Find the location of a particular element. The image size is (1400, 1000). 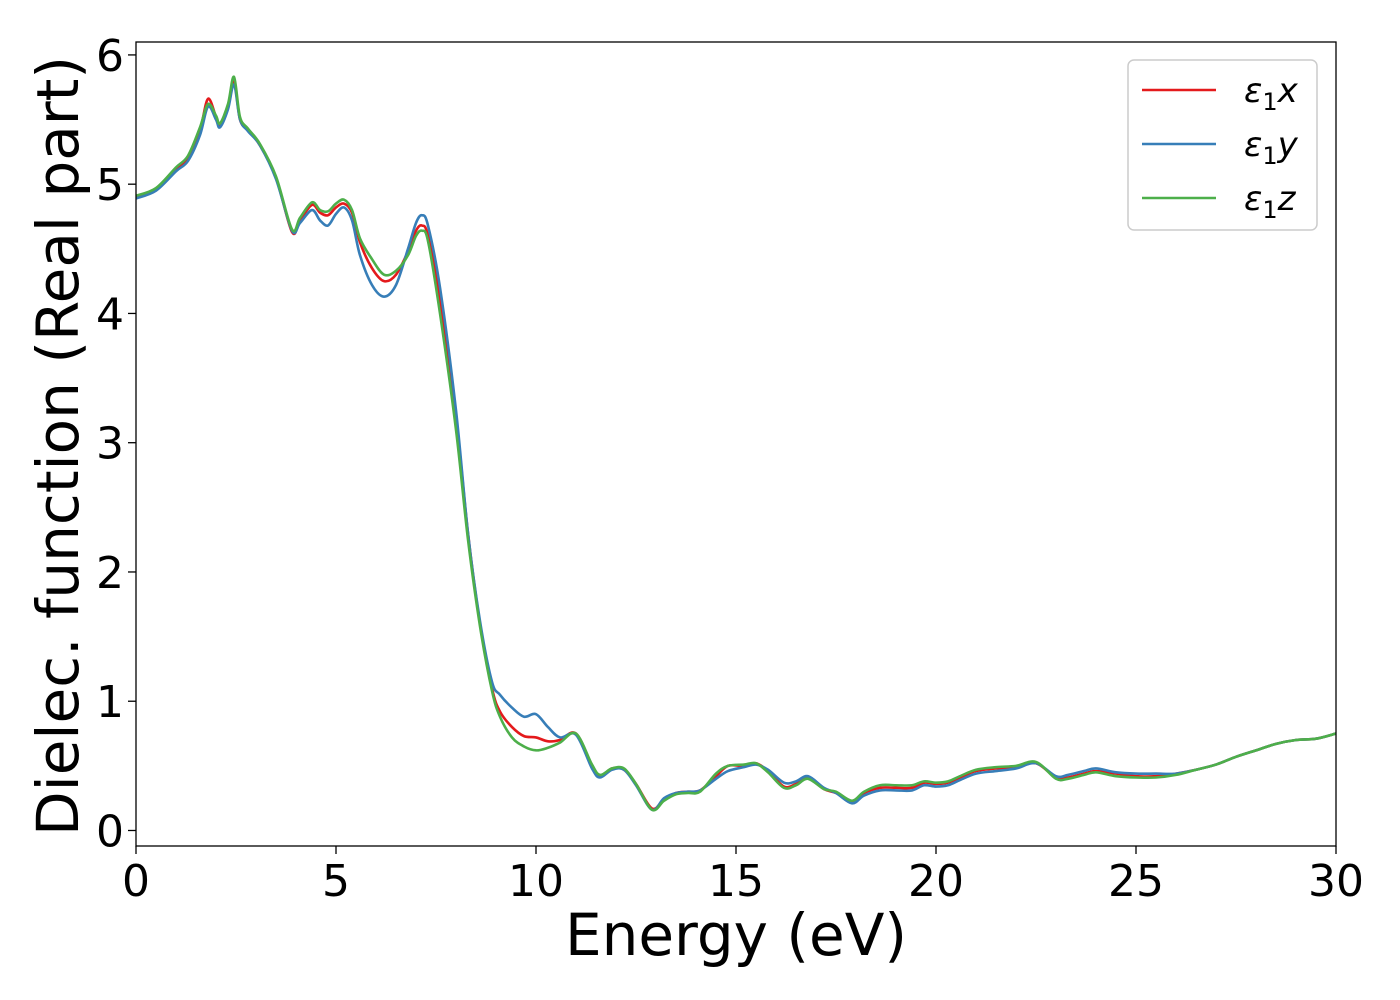

y-tick-label: 0 is located at coordinates (110, 831).